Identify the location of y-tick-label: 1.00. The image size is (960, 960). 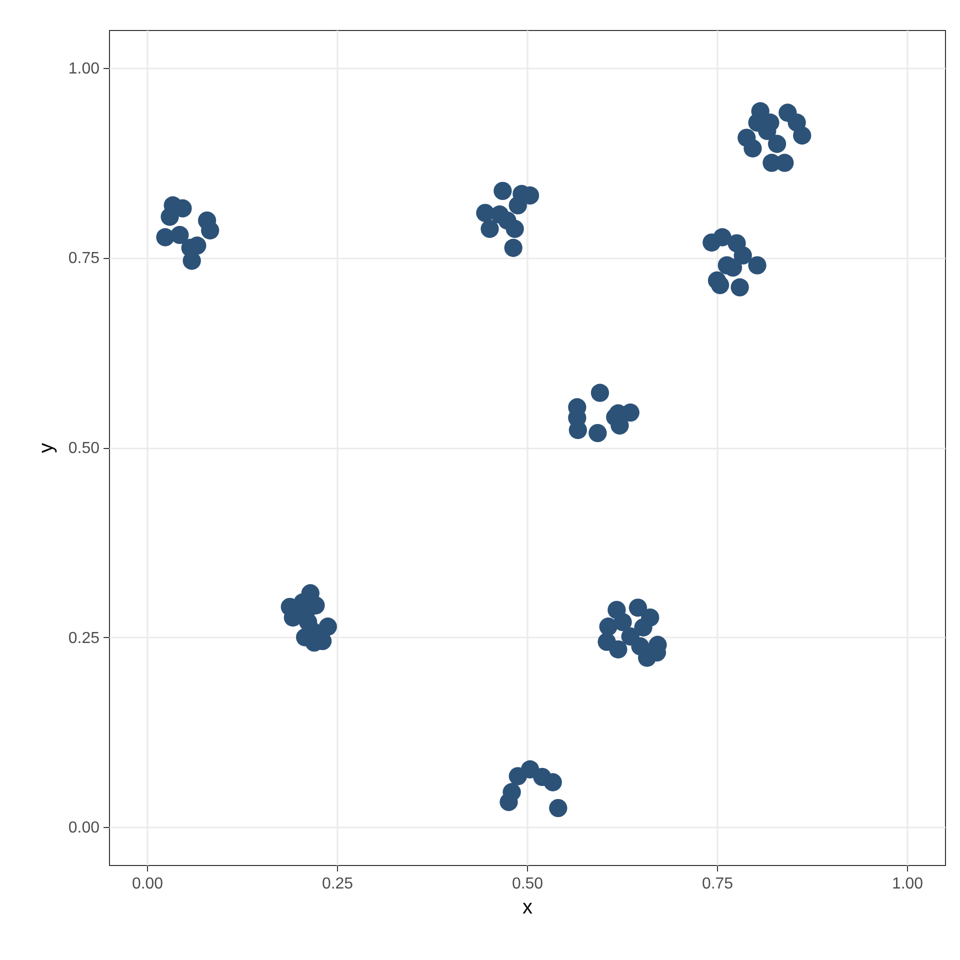
(84, 69).